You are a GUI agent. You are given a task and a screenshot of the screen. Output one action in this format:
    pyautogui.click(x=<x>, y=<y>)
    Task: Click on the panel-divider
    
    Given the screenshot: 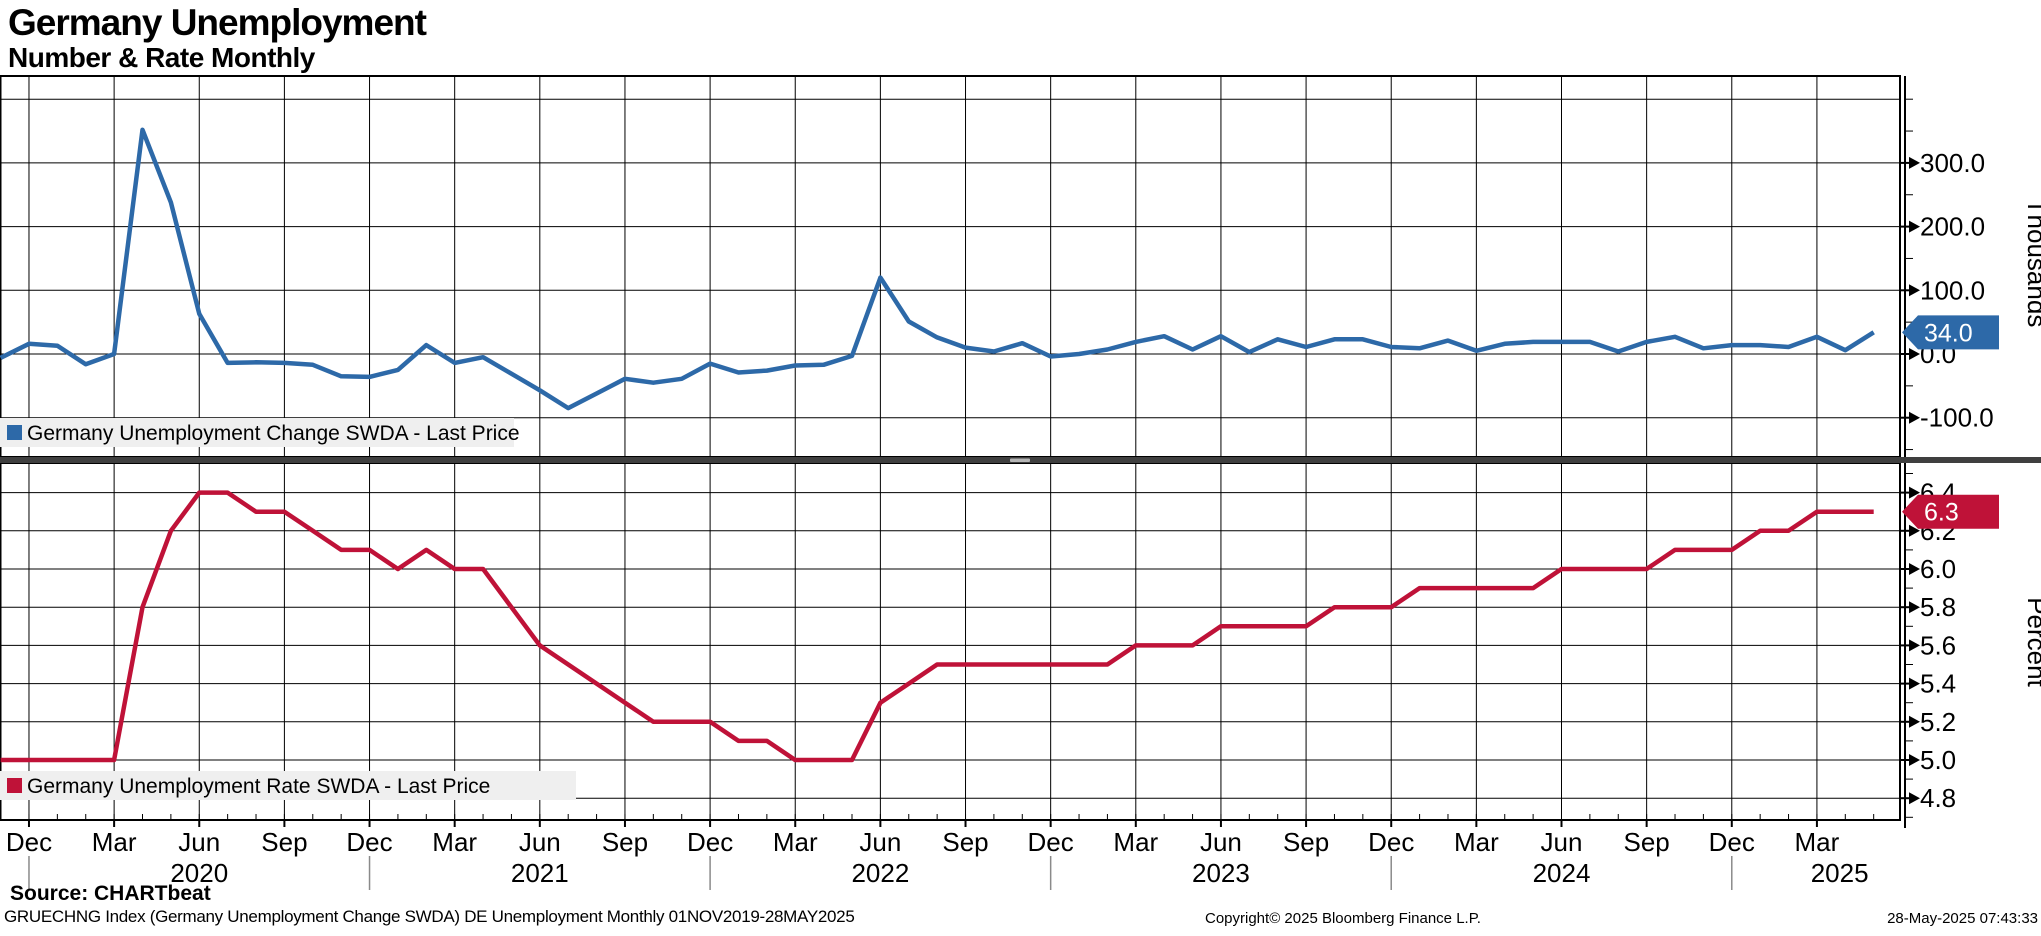 What is the action you would take?
    pyautogui.click(x=1020, y=460)
    